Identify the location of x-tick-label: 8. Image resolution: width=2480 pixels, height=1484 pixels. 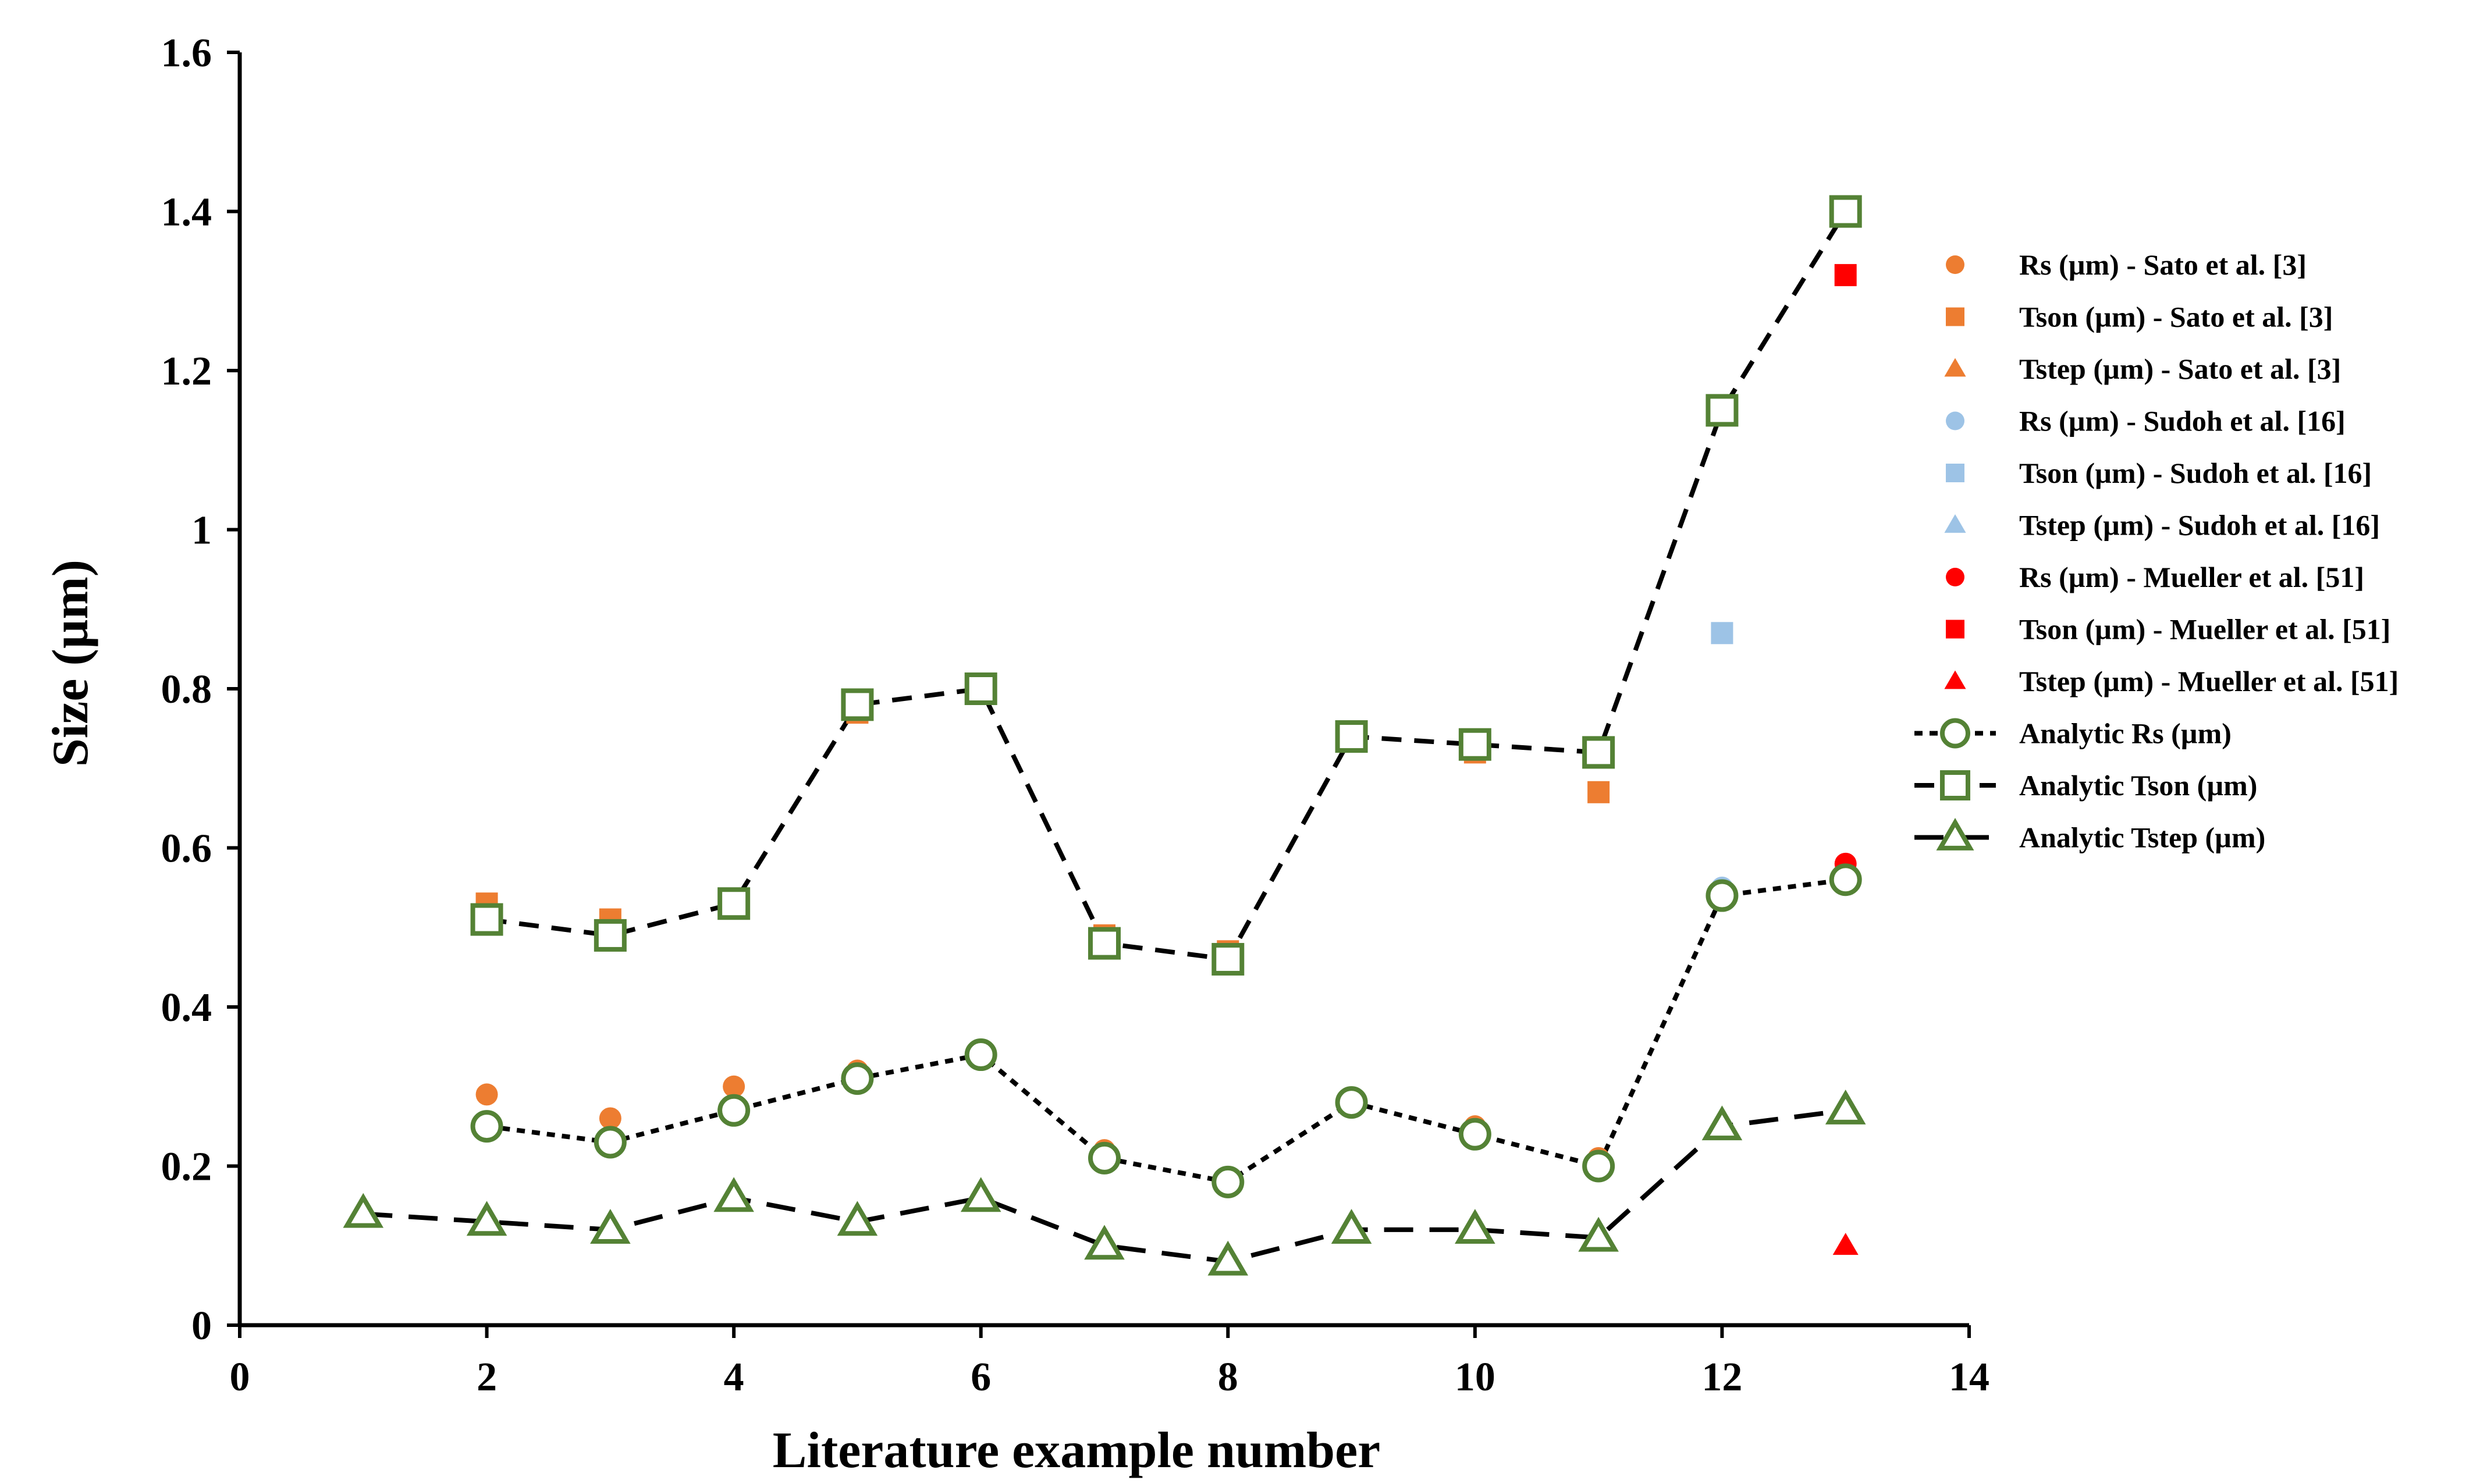
(1228, 1377).